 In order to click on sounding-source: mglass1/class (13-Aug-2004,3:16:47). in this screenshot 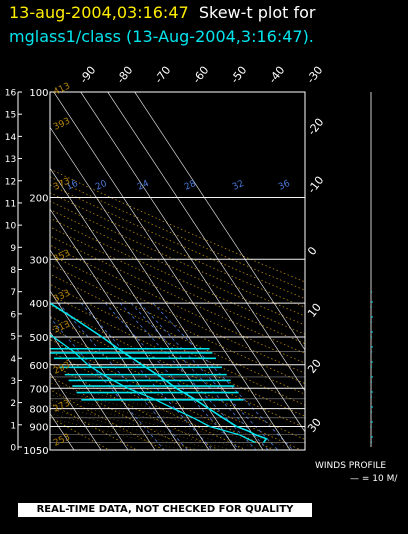, I will do `click(161, 36)`.